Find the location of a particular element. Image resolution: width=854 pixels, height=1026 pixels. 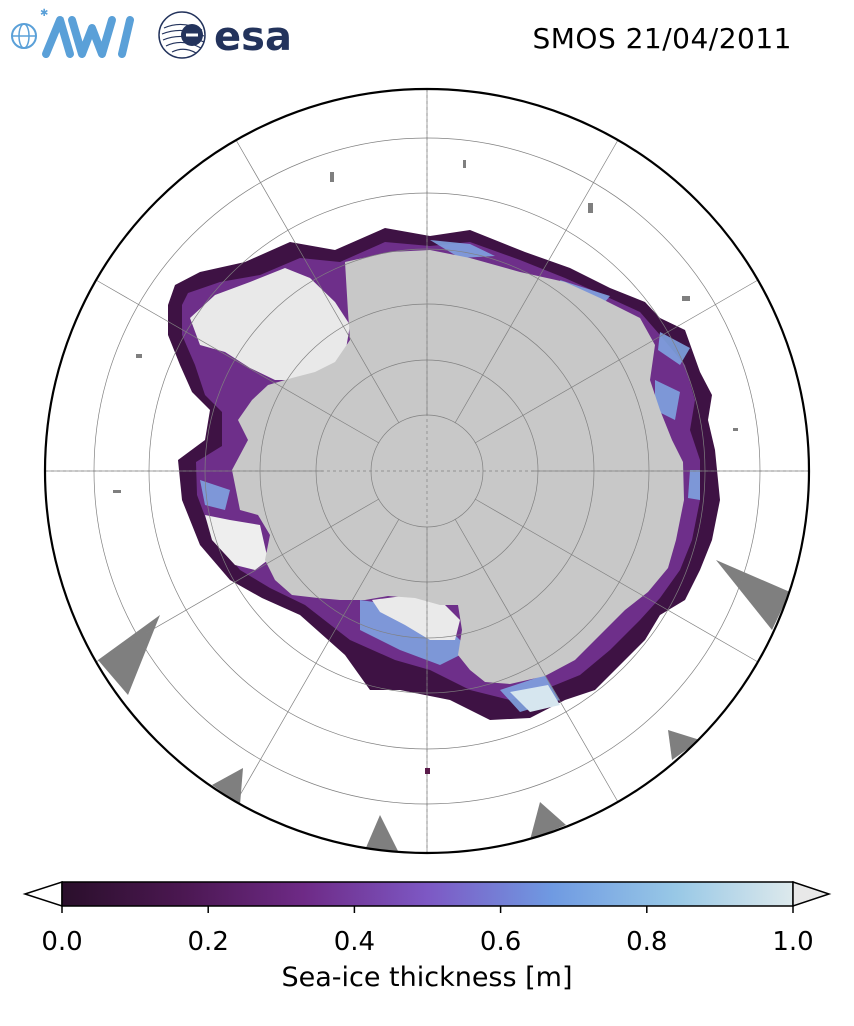

ross-sea-pale-ice is located at coordinates (416, 617).